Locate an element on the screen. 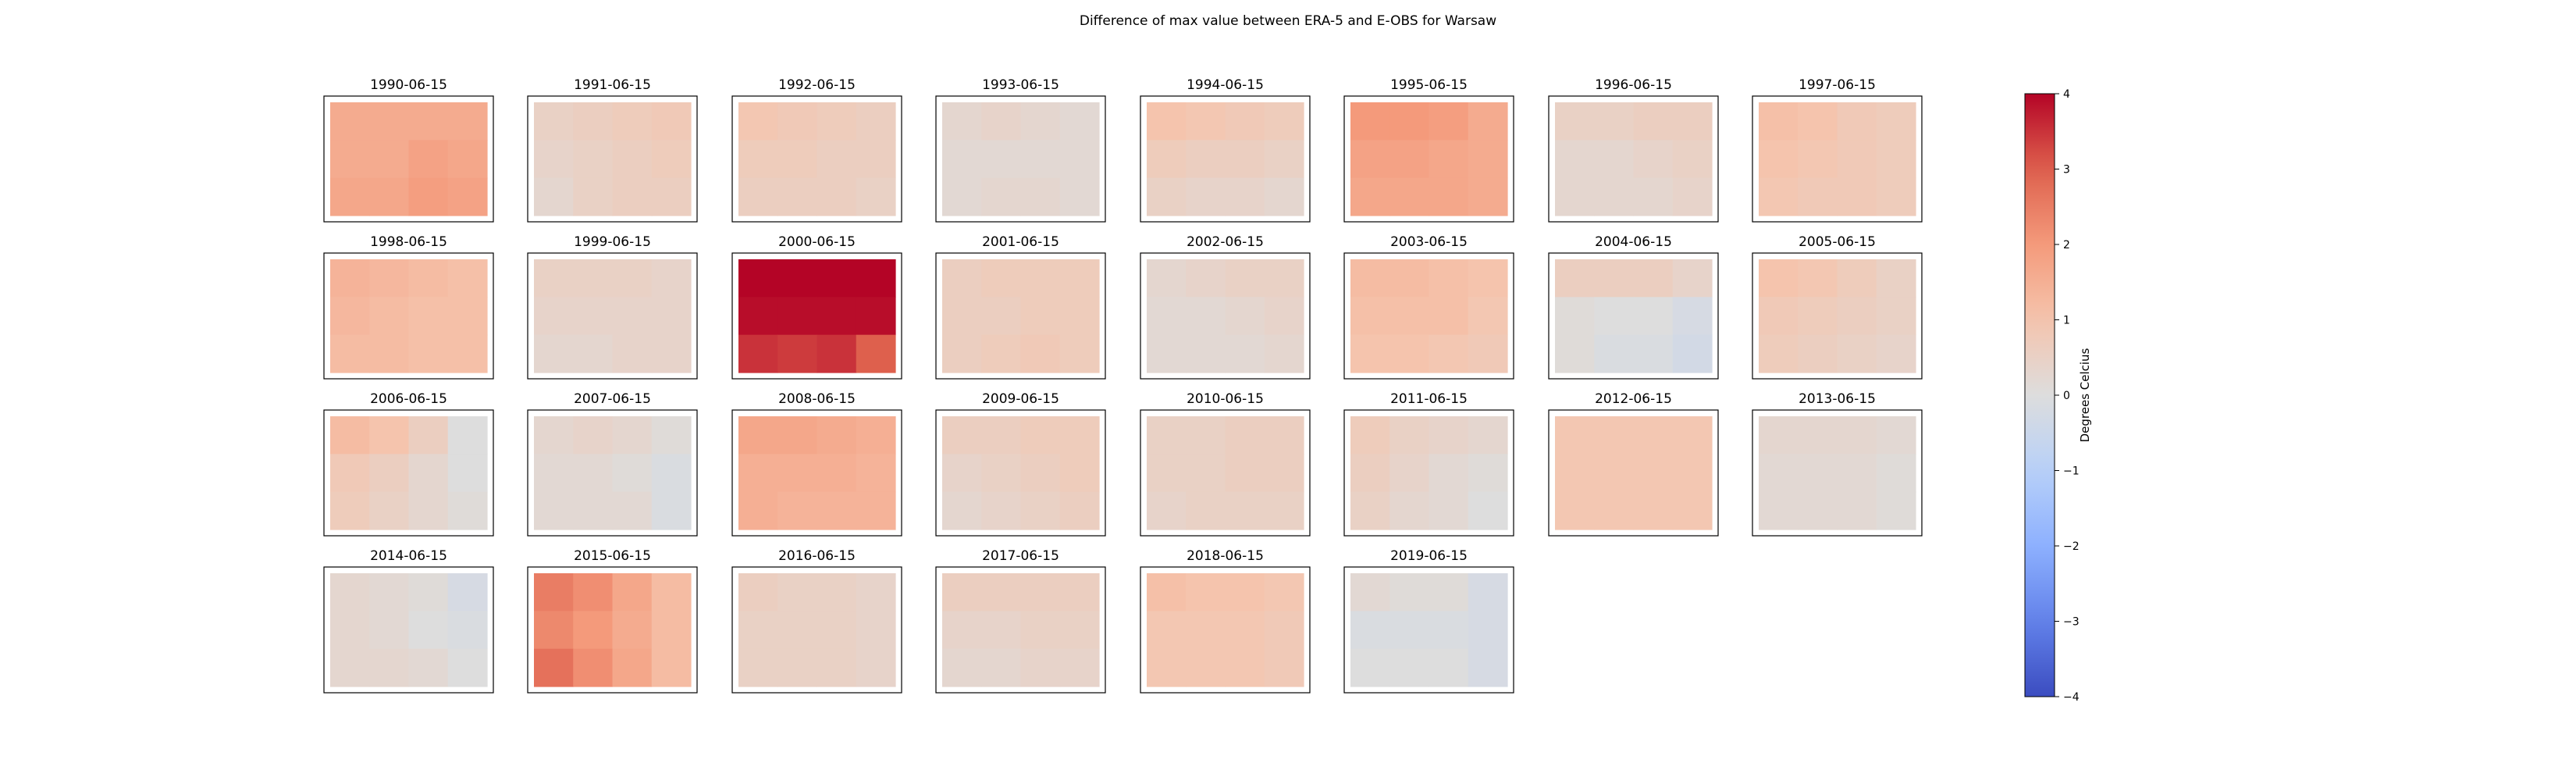  panel-1991-06-15: 1991-06-15 is located at coordinates (612, 150).